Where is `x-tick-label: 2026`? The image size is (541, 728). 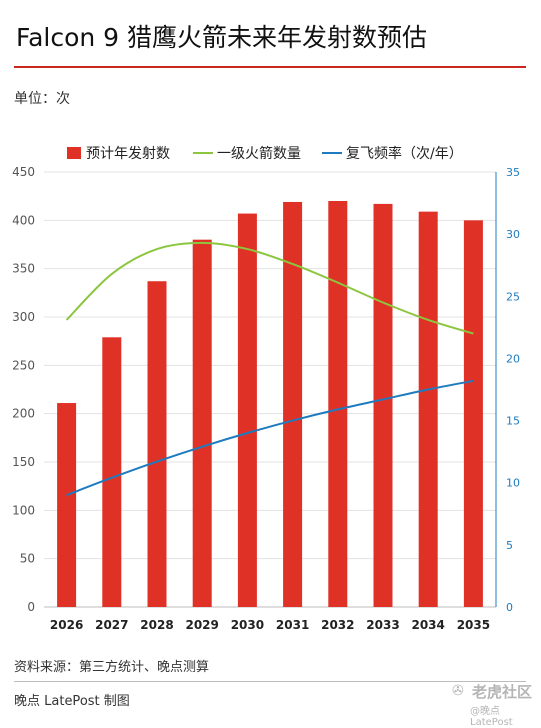 x-tick-label: 2026 is located at coordinates (66, 625).